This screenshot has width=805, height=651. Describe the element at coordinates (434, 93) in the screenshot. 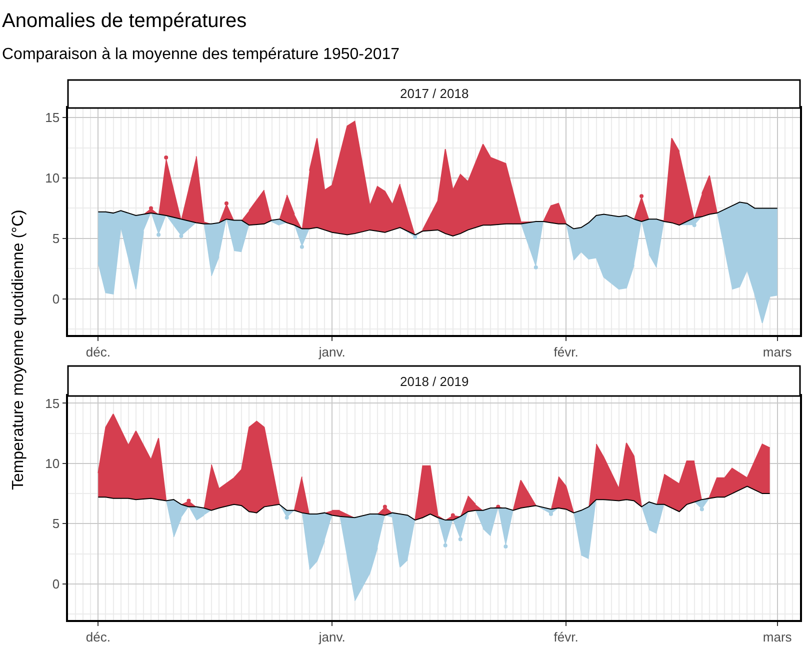

I see `text: 2017 / 2018` at that location.